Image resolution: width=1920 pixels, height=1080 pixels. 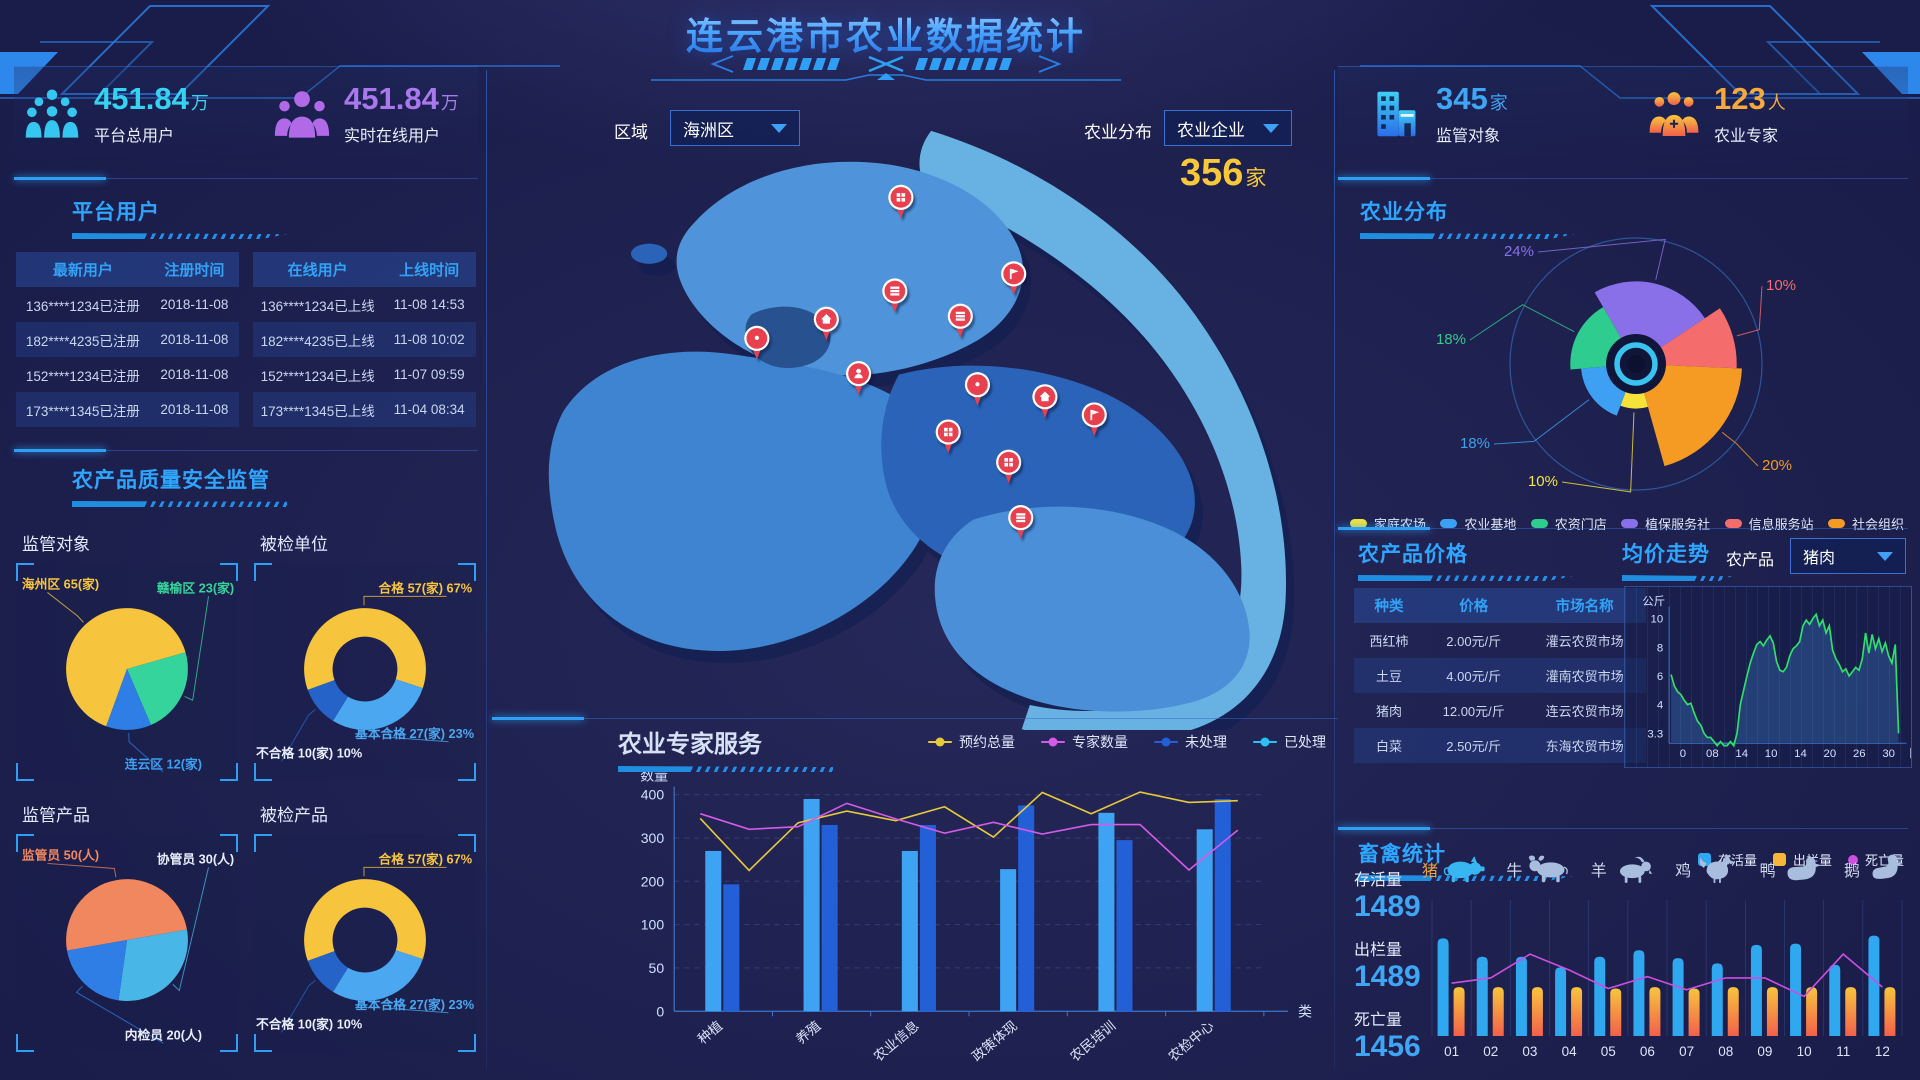 What do you see at coordinates (1660, 677) in the screenshot?
I see `svg-text: 6` at bounding box center [1660, 677].